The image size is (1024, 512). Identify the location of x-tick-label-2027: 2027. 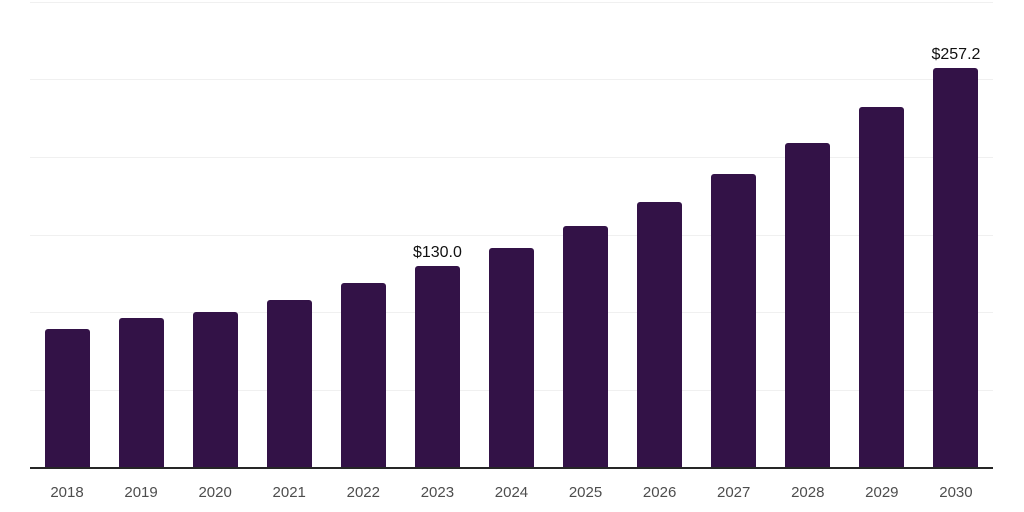
(734, 492).